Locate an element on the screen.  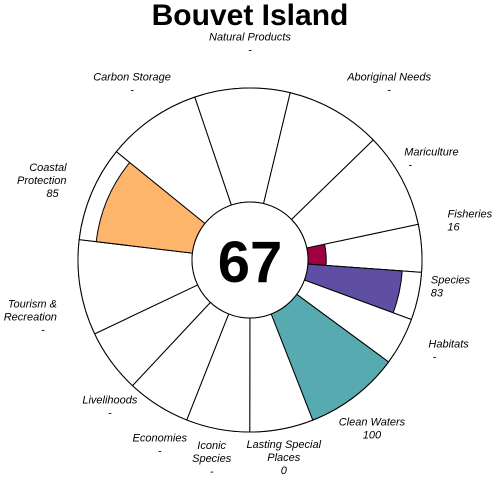
value-aboriginal-needs: - is located at coordinates (389, 91).